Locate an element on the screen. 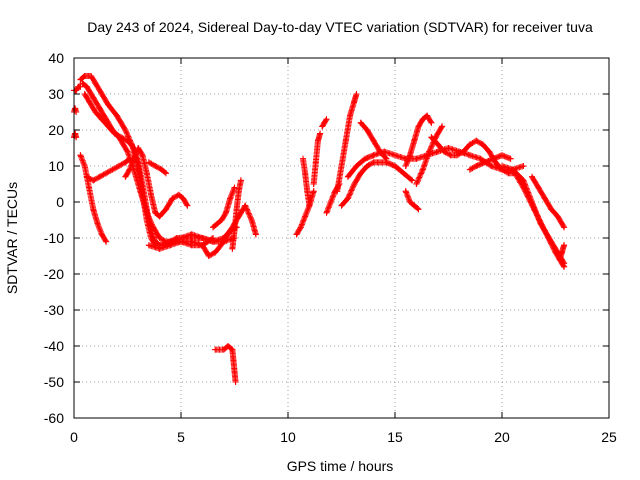 The width and height of the screenshot is (640, 480). x-tick-label: 25 is located at coordinates (609, 437).